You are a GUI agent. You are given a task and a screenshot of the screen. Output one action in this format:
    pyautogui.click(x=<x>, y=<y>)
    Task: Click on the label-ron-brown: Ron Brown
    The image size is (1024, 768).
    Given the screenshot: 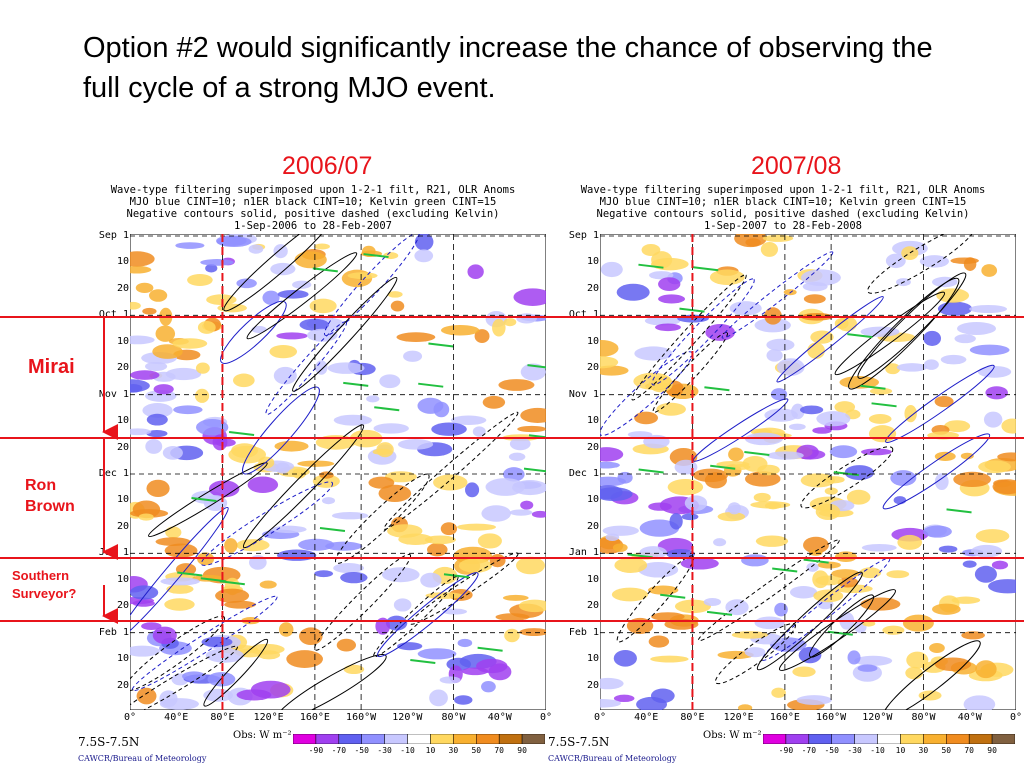 What is the action you would take?
    pyautogui.click(x=50, y=496)
    